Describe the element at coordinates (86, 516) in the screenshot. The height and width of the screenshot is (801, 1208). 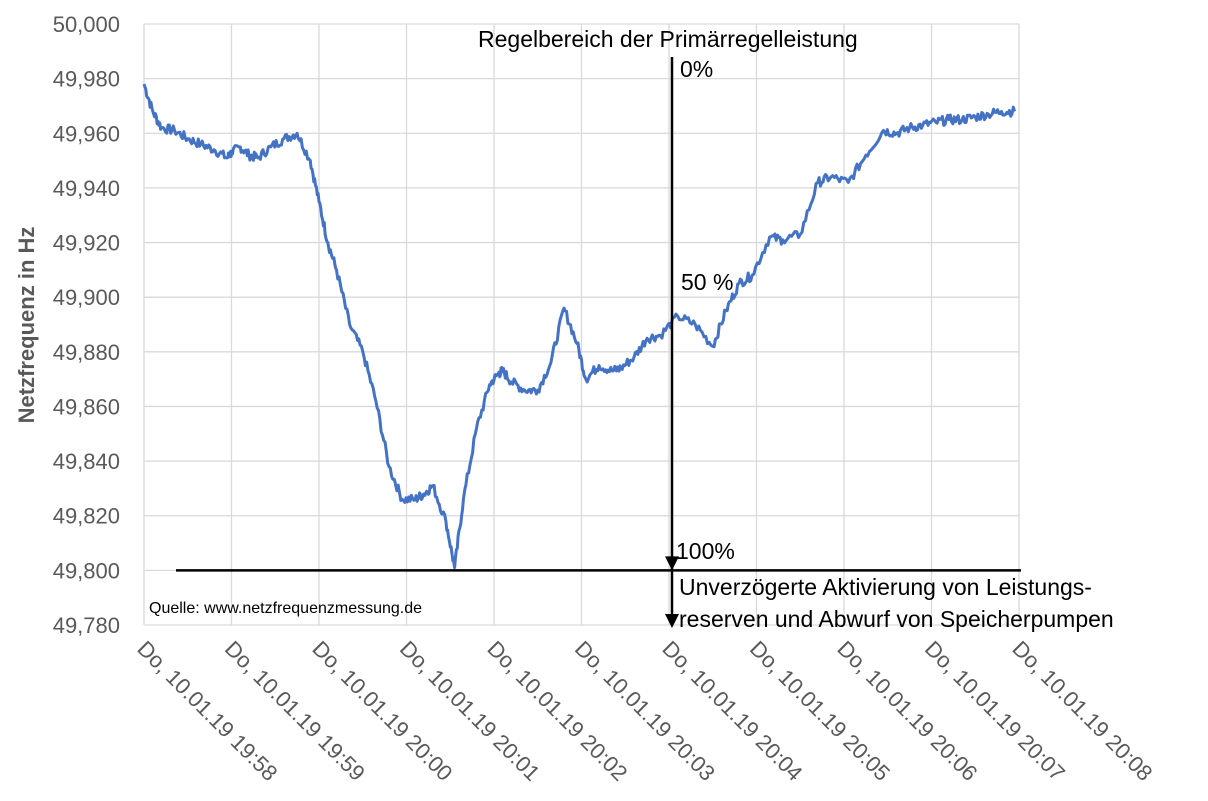
I see `y-tick-label: 49,820` at that location.